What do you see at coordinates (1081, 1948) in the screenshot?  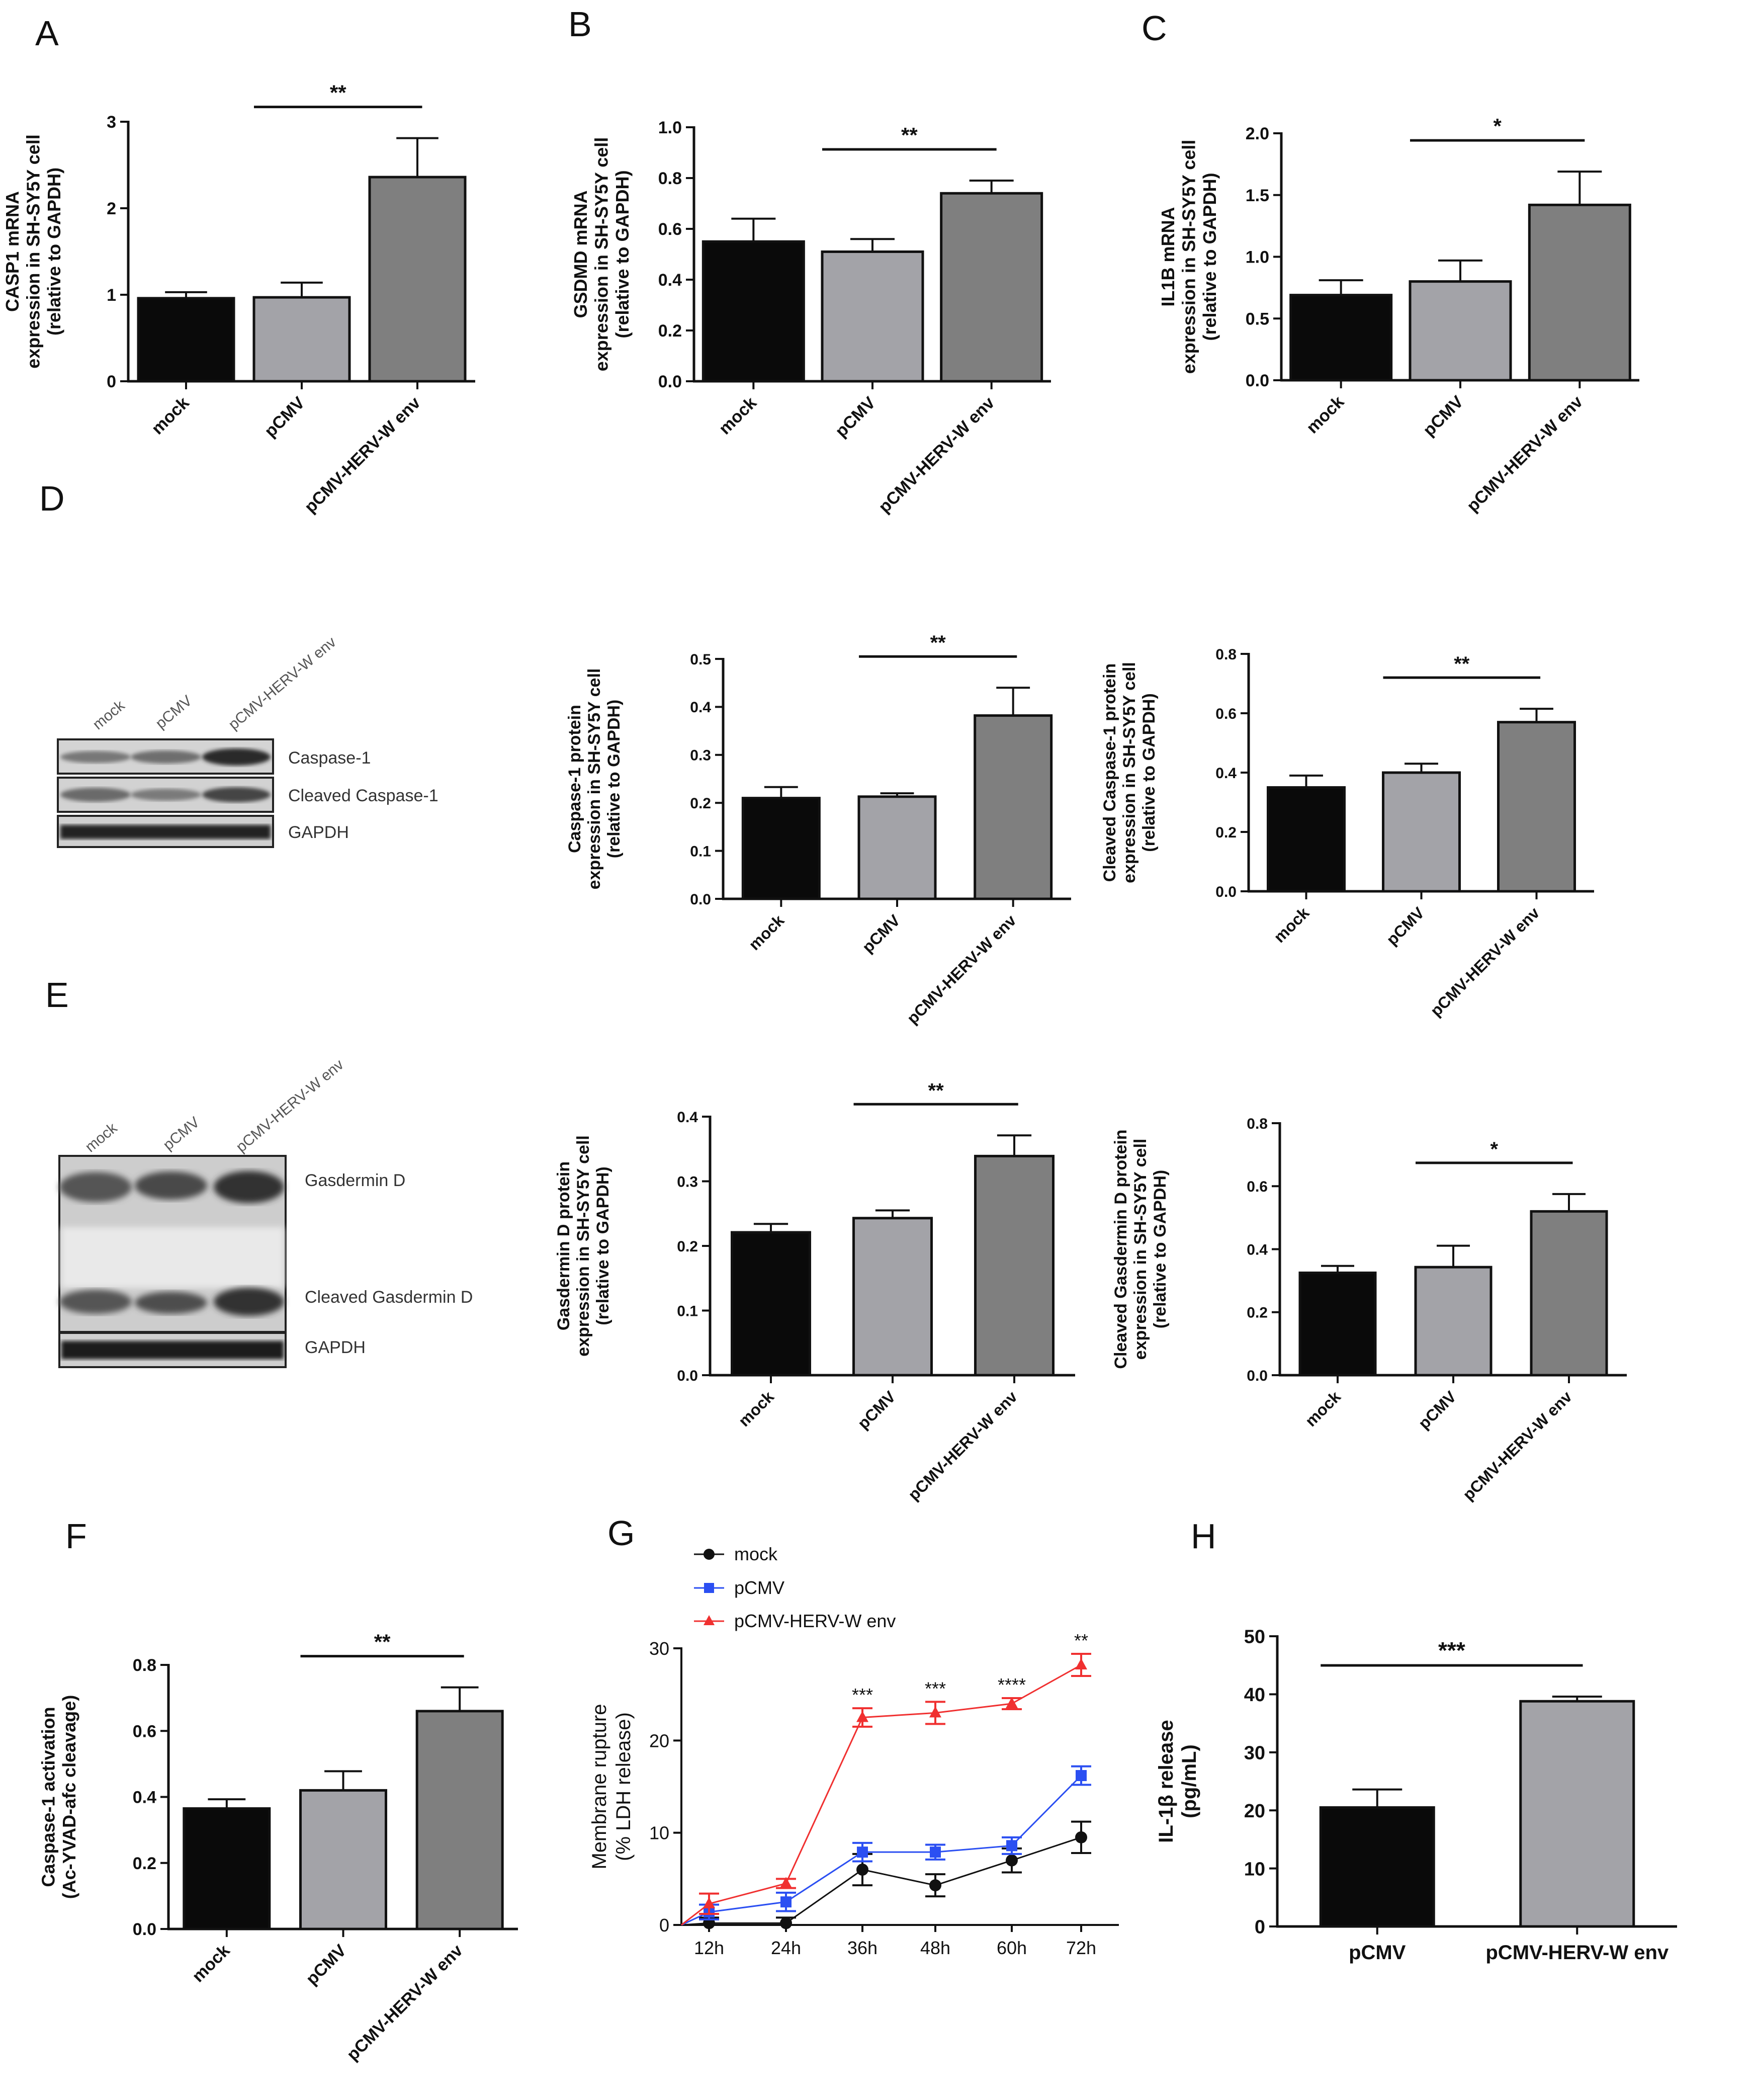 I see `x-tick-label: 72h` at bounding box center [1081, 1948].